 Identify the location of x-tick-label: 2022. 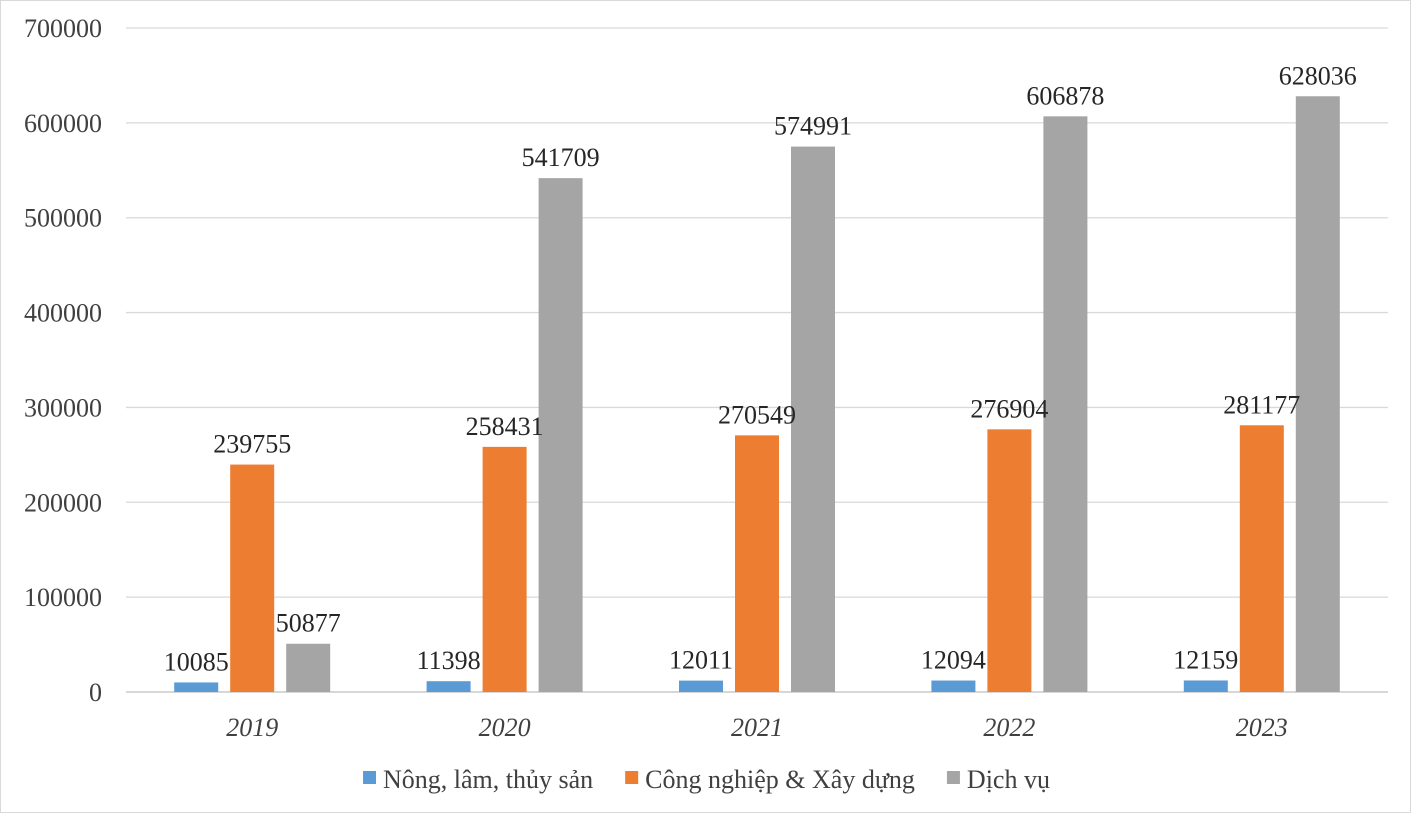
(1009, 727).